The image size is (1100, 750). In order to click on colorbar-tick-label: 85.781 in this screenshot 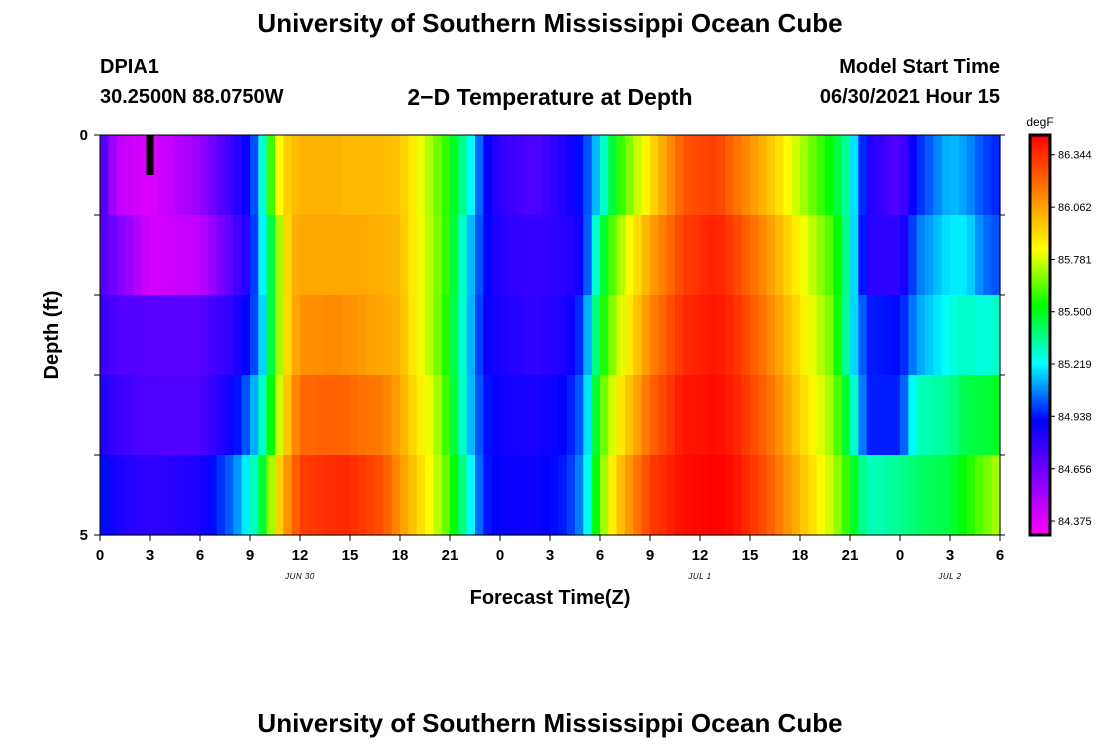, I will do `click(1075, 260)`.